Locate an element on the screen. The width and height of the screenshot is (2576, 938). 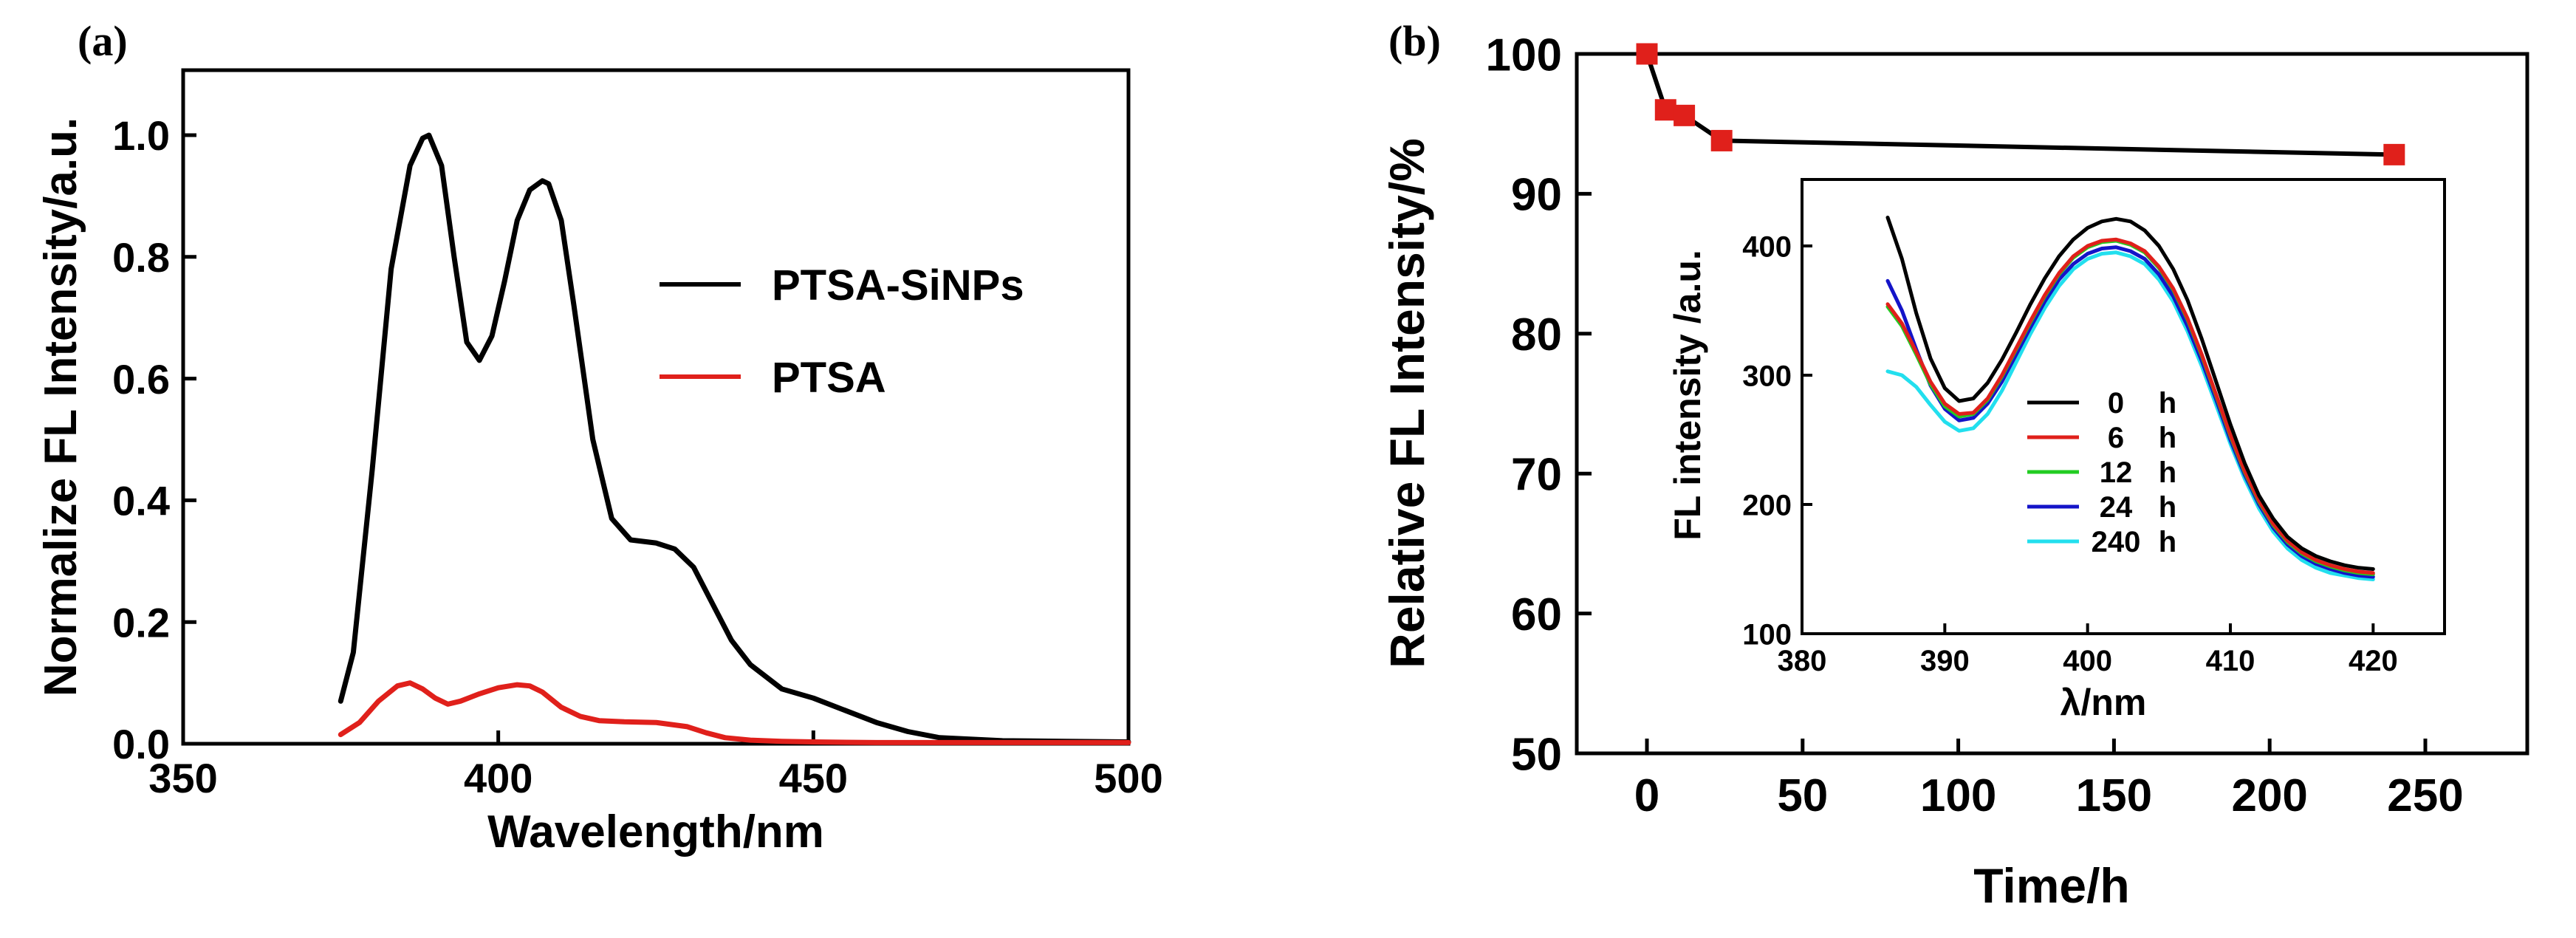
b-y-tick-label: 50 is located at coordinates (1536, 754).